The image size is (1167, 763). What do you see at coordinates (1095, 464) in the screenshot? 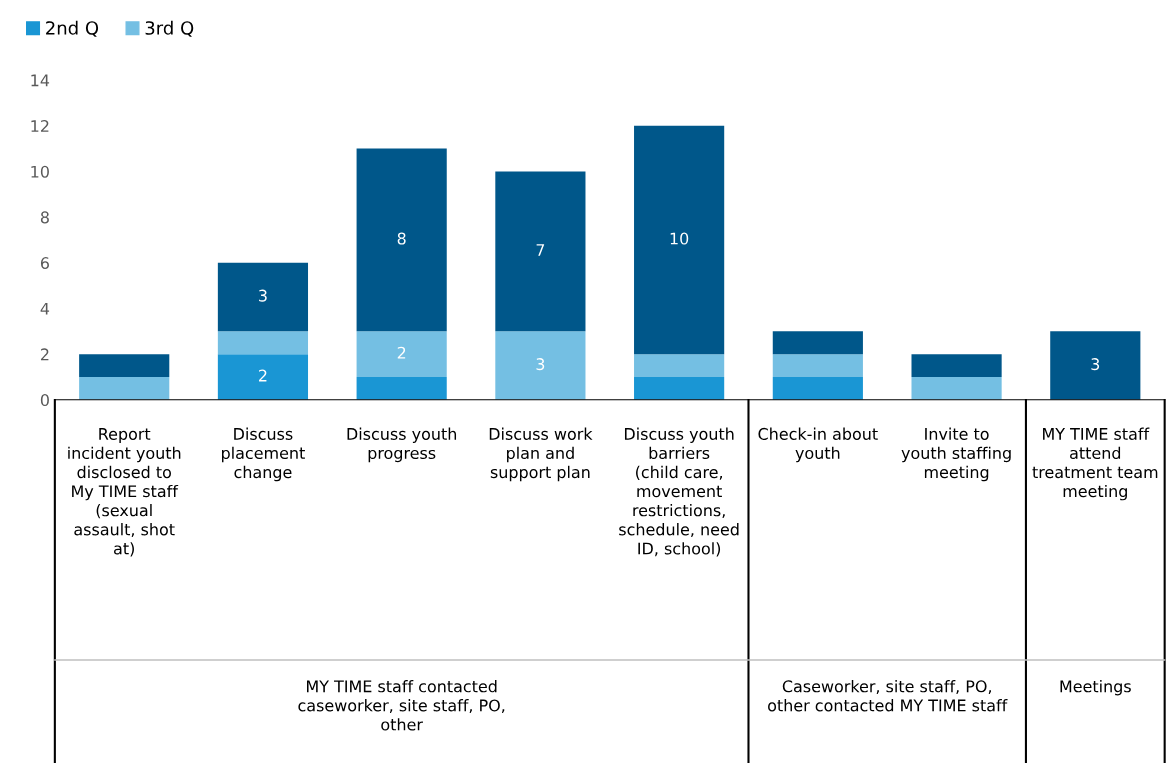
I see `x-tick-label: MY TIME staff attend treatment team meeting` at bounding box center [1095, 464].